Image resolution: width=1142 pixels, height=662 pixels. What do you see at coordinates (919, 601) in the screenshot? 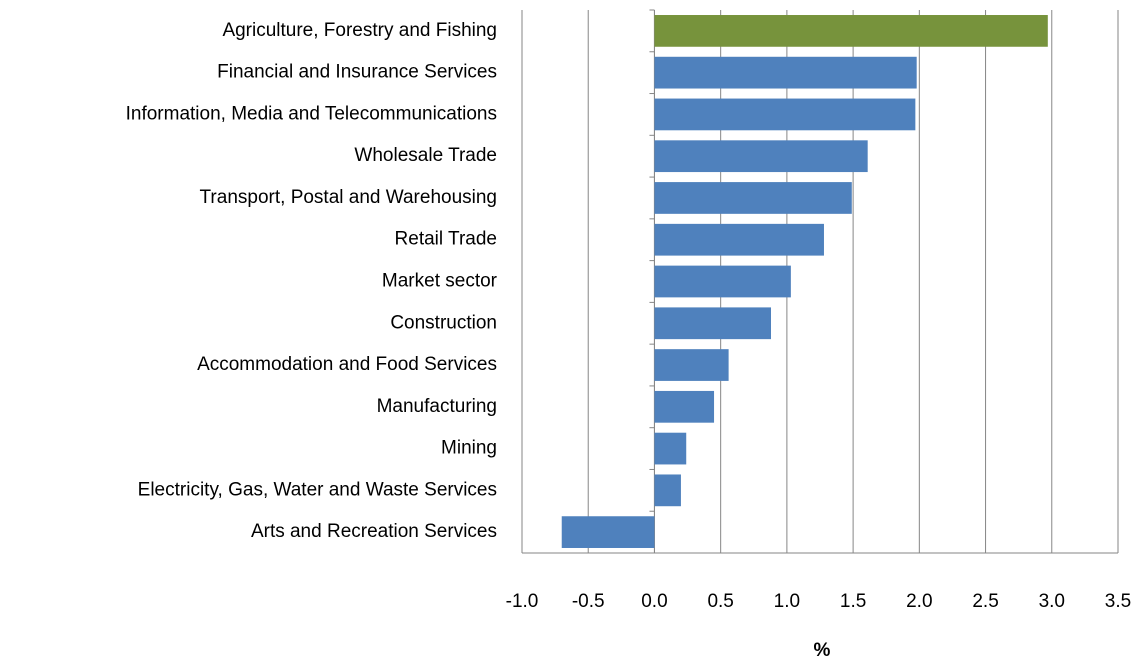
I see `x-tick-label: 2.0` at bounding box center [919, 601].